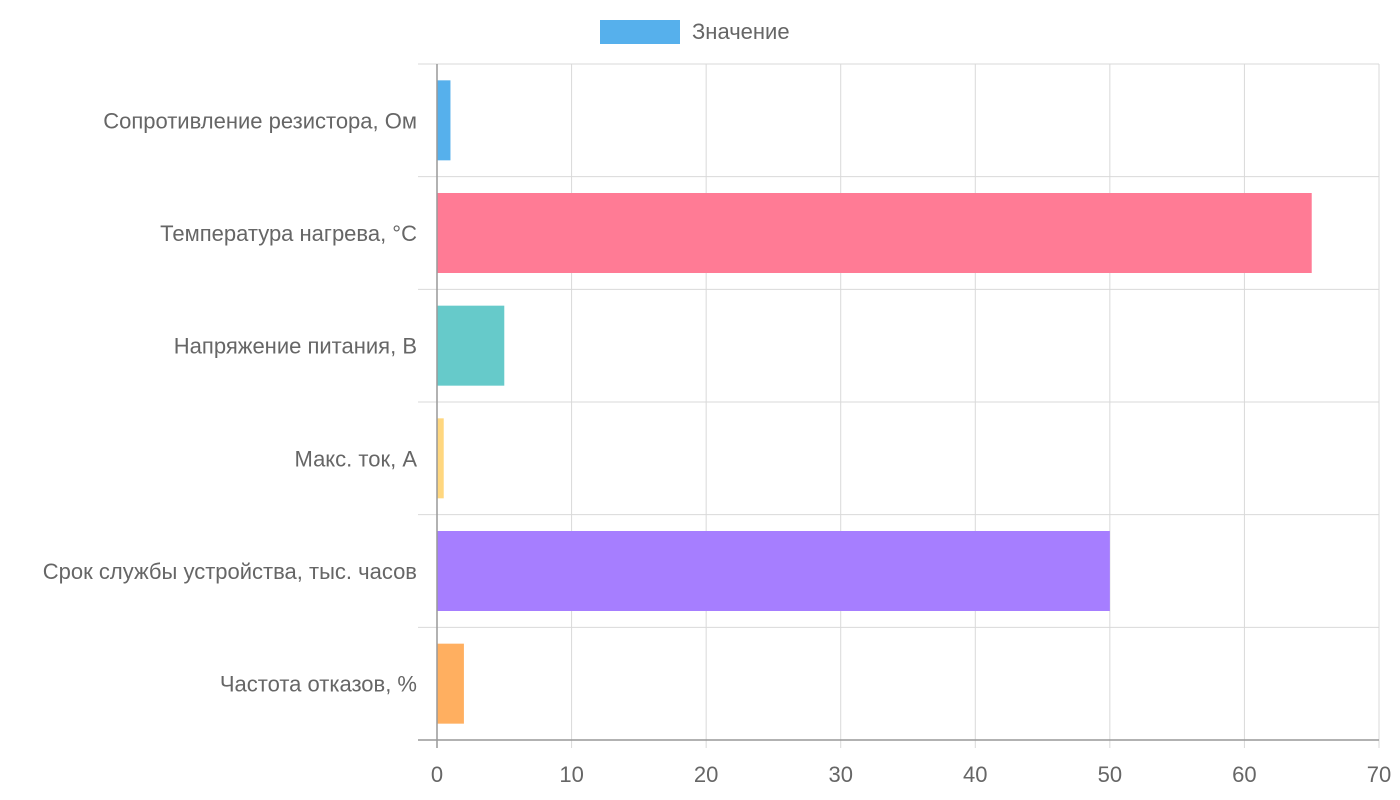  Describe the element at coordinates (640, 32) in the screenshot. I see `legend-swatch` at that location.